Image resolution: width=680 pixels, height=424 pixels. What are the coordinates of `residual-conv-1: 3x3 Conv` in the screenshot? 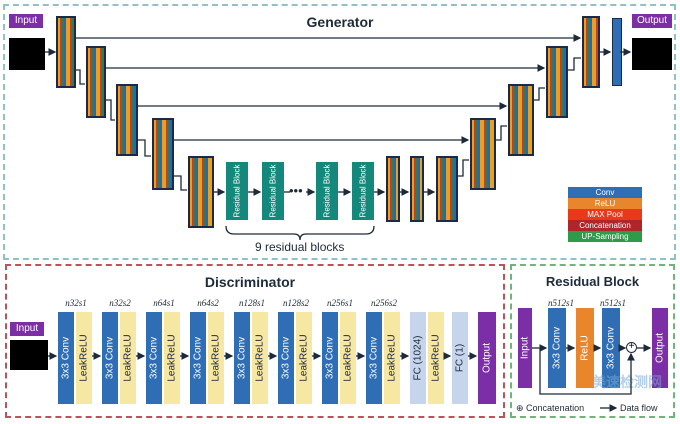 It's located at (557, 348).